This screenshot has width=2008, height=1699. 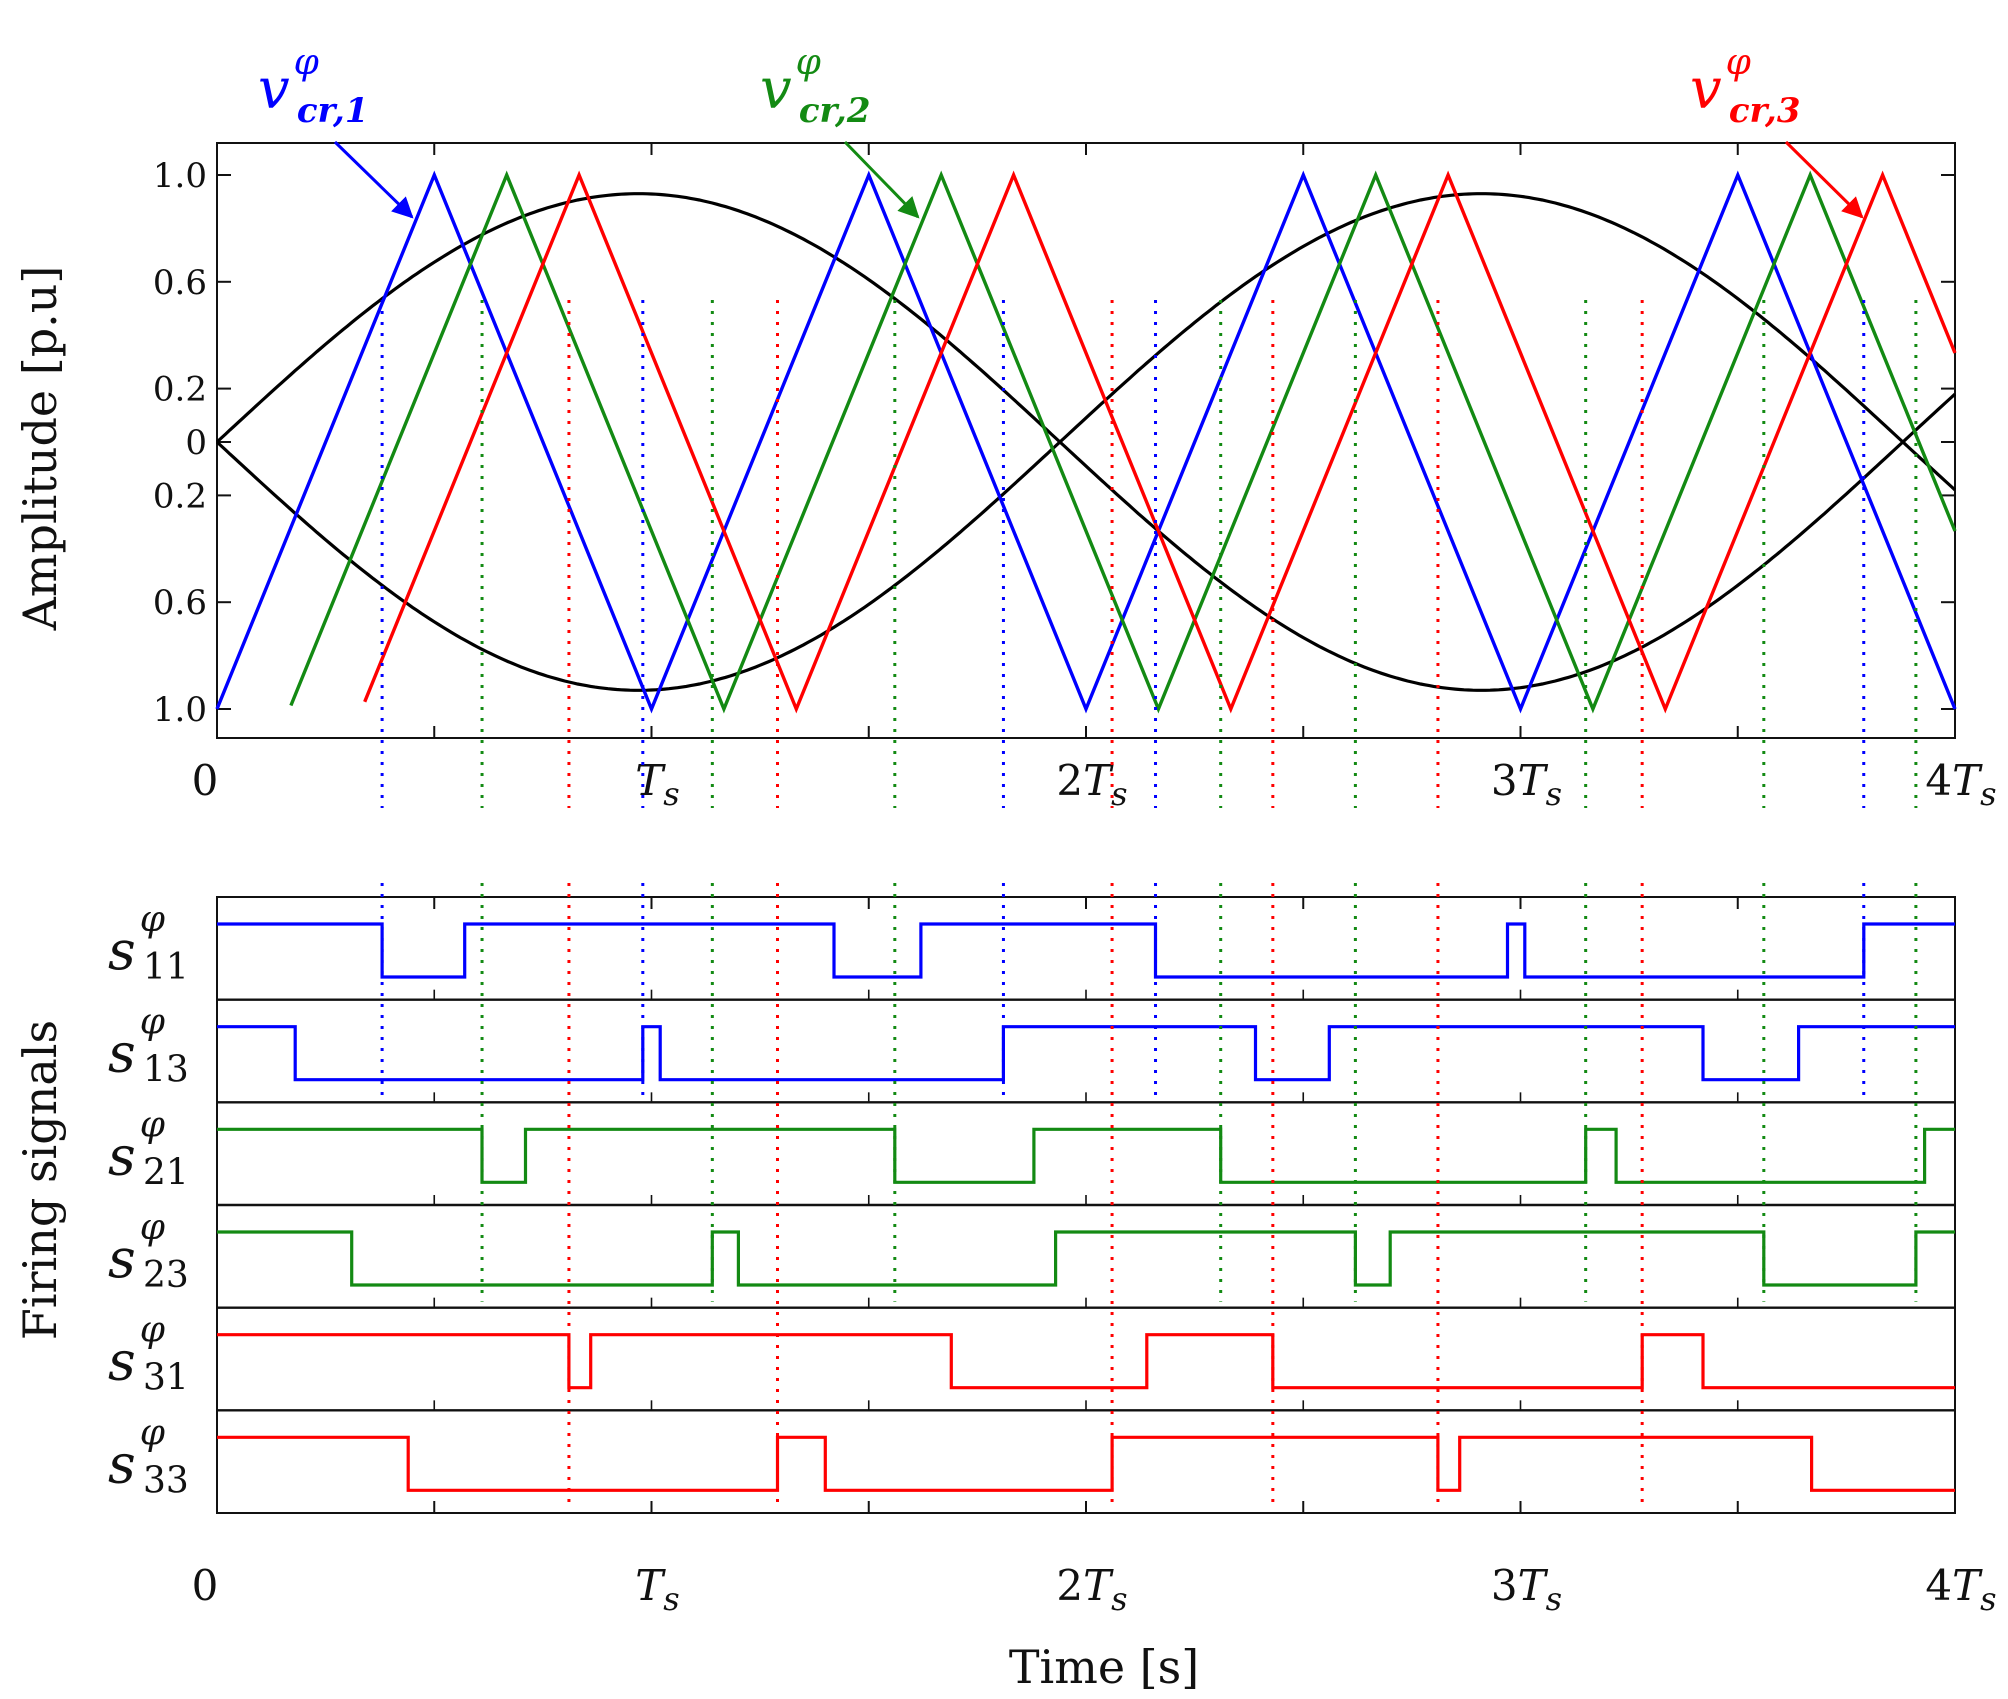 I want to click on signal-s11-waveform, so click(x=1086, y=950).